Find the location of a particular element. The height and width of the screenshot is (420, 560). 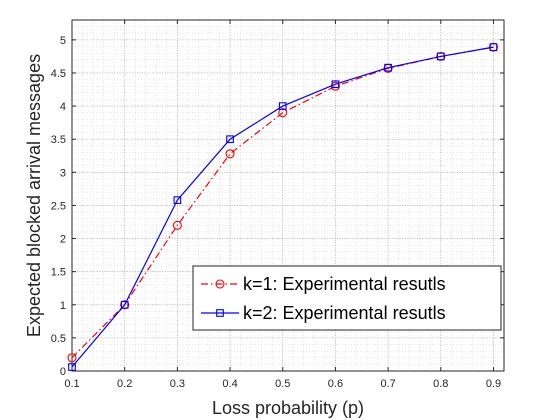

y-tick-label: 5 is located at coordinates (63, 41).